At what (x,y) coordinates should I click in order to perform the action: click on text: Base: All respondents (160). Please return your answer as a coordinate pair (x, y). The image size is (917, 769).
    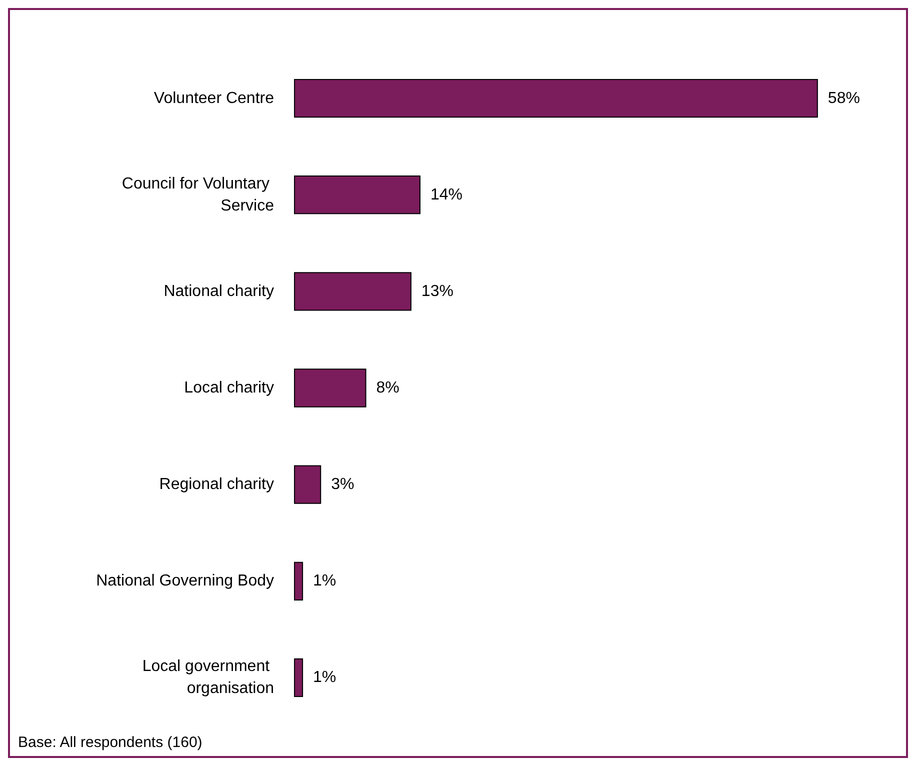
    Looking at the image, I should click on (110, 742).